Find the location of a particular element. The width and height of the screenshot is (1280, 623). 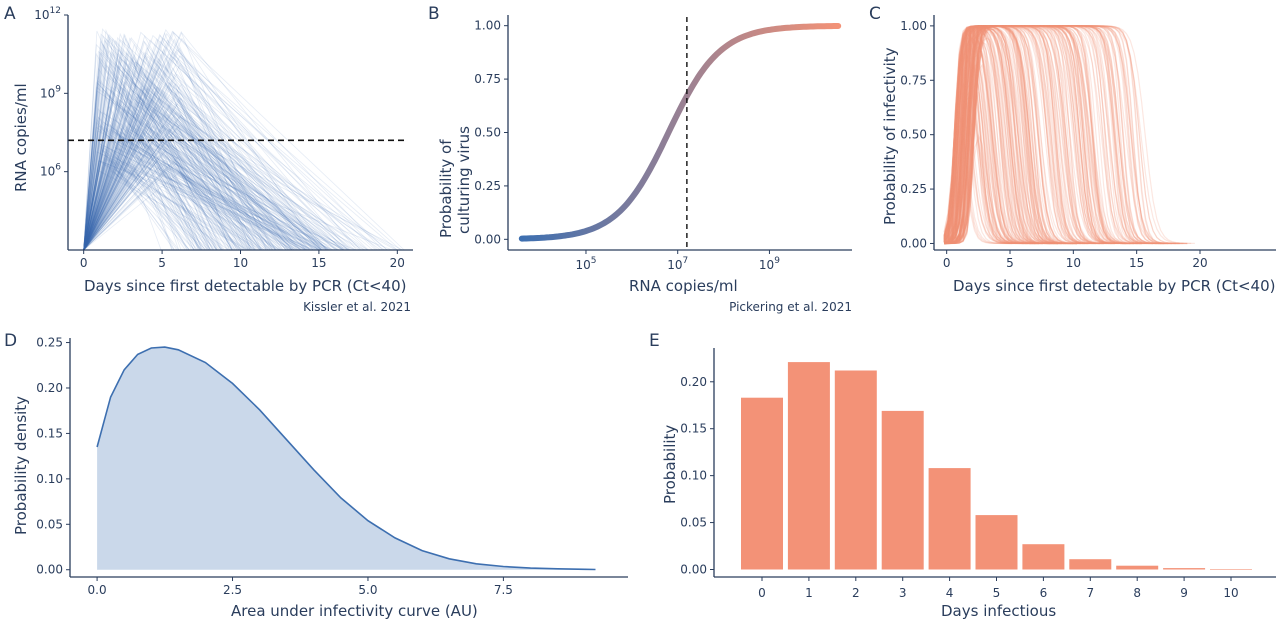

panel-b-x-axis-title: RNA copies/ml is located at coordinates (683, 286).